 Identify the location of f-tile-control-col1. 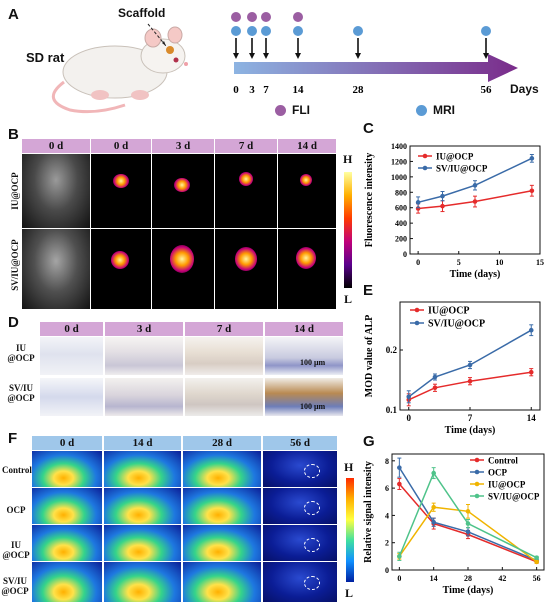
(142, 469).